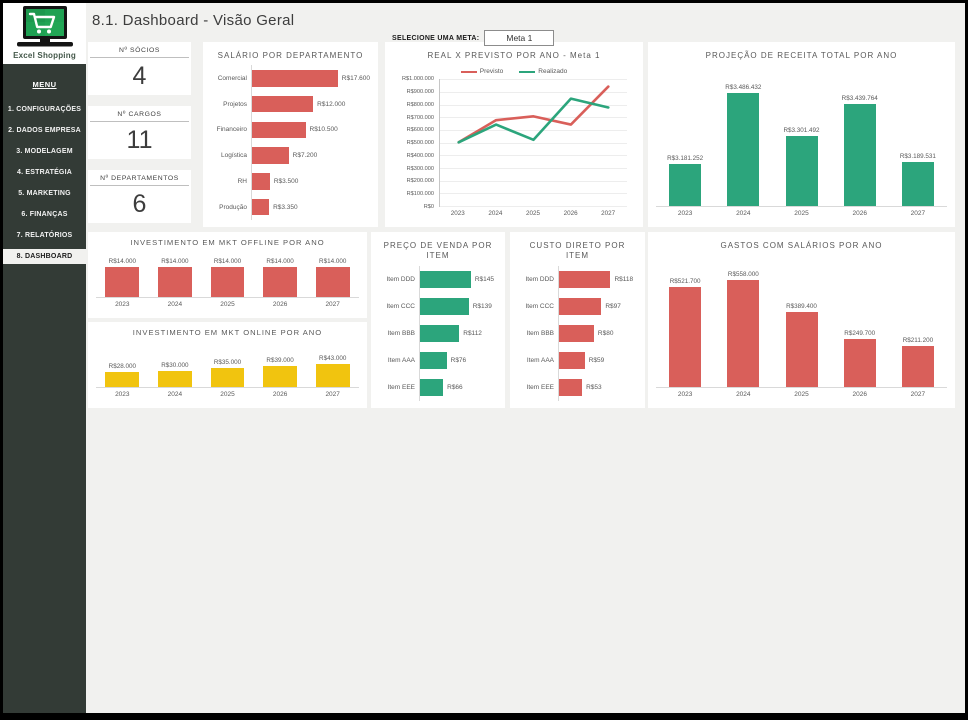 The height and width of the screenshot is (720, 968). Describe the element at coordinates (44, 172) in the screenshot. I see `sidebar-item-4-estrat-gia: 4. ESTRATÉGIA` at that location.